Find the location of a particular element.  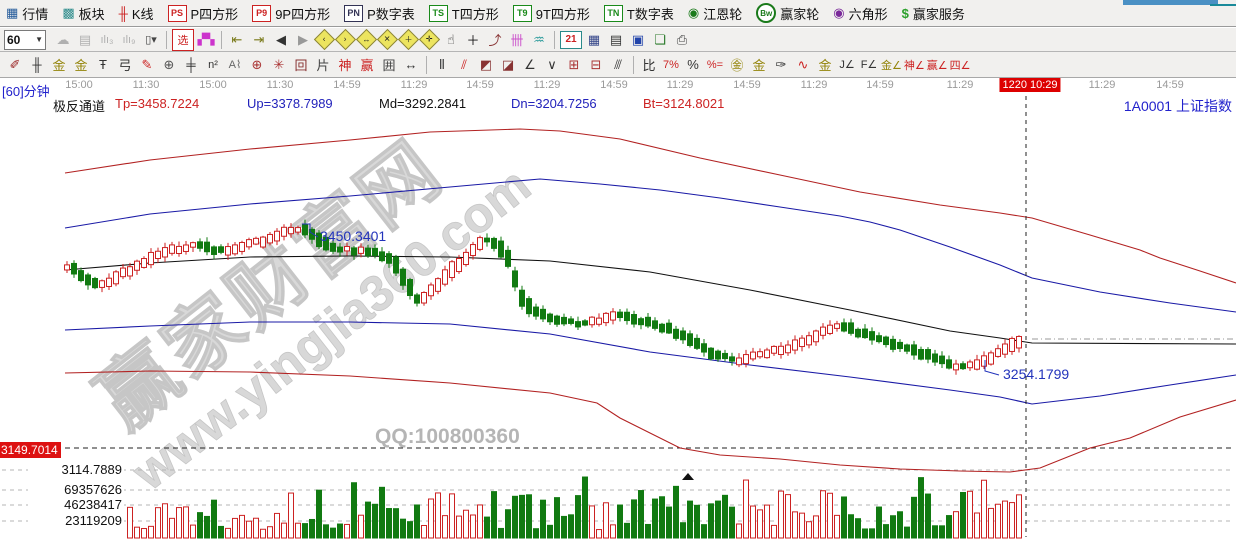

menu-item-K线: ╫ K线 is located at coordinates (136, 13).